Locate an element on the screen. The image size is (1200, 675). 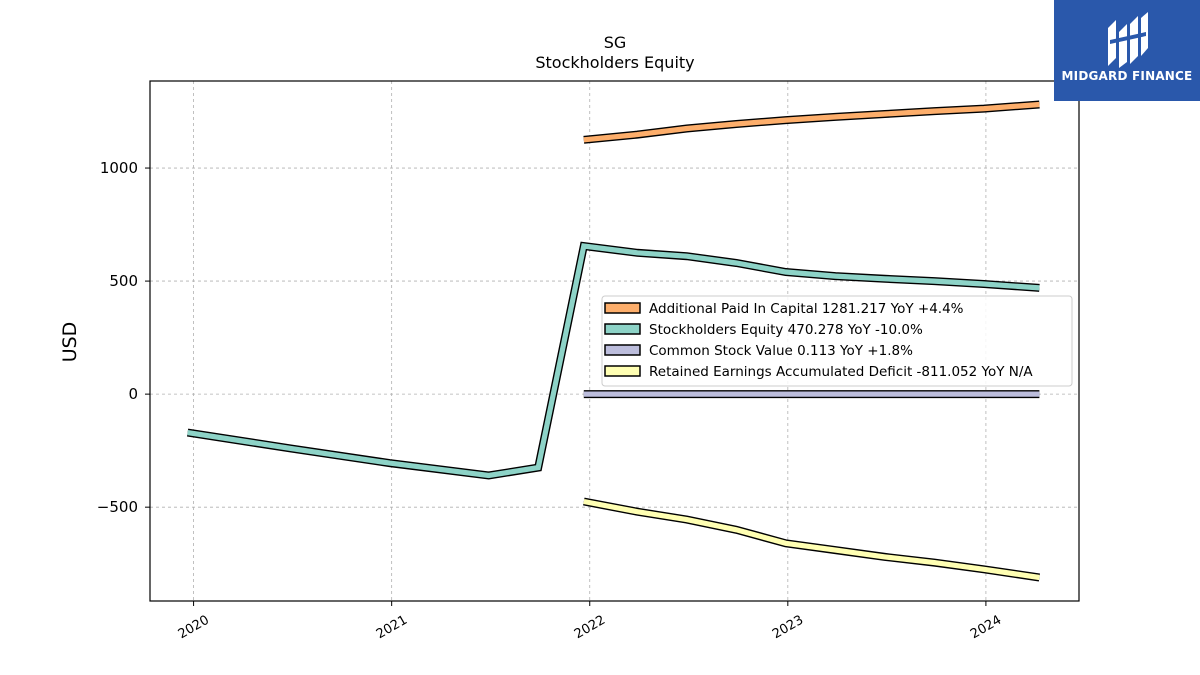
brand-logo: MIDGARD FINANCE is located at coordinates (1127, 50).